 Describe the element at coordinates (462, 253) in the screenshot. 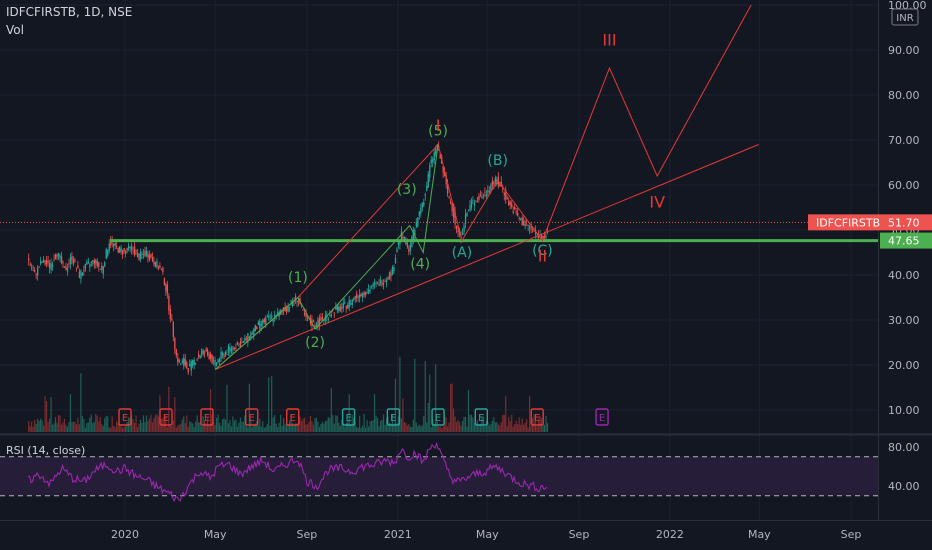

I see `wave-label: (A)` at that location.